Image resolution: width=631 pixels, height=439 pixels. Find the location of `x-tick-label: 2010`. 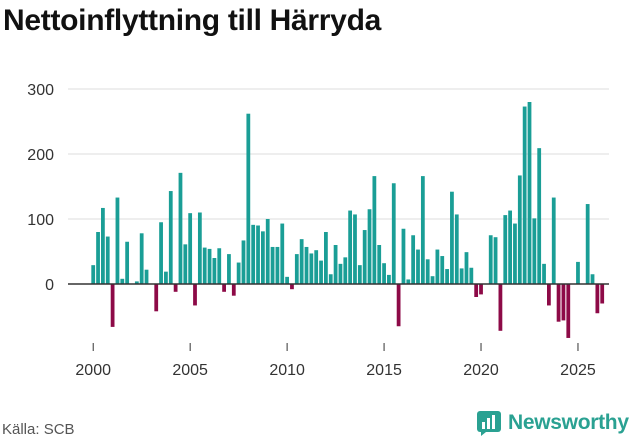

x-tick-label: 2010 is located at coordinates (287, 370).